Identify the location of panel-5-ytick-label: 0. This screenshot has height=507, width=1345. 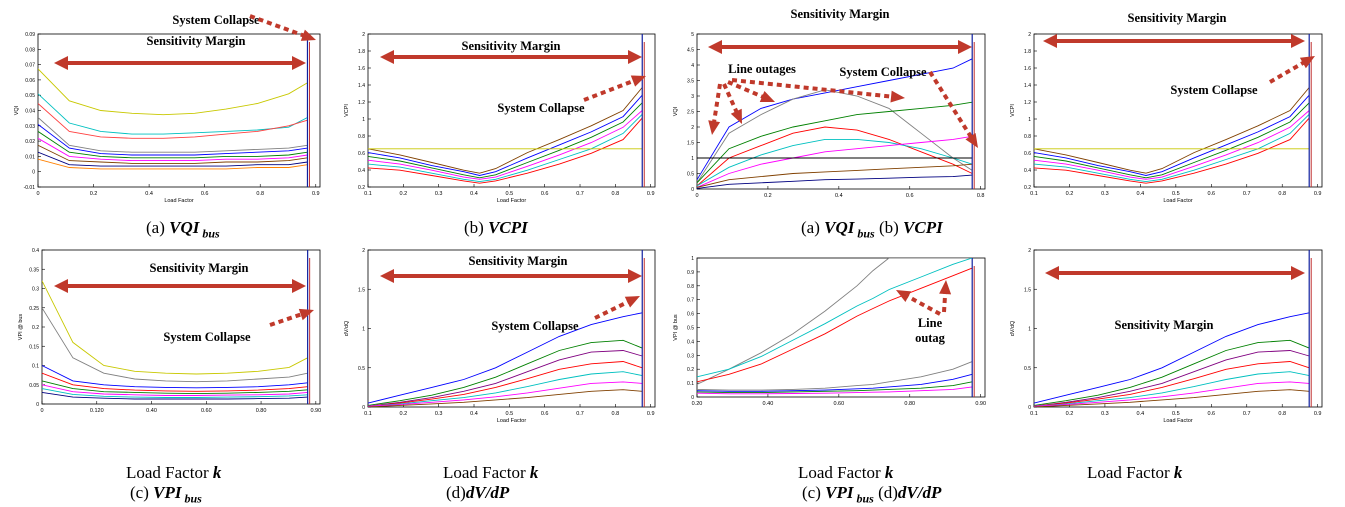
(37, 405).